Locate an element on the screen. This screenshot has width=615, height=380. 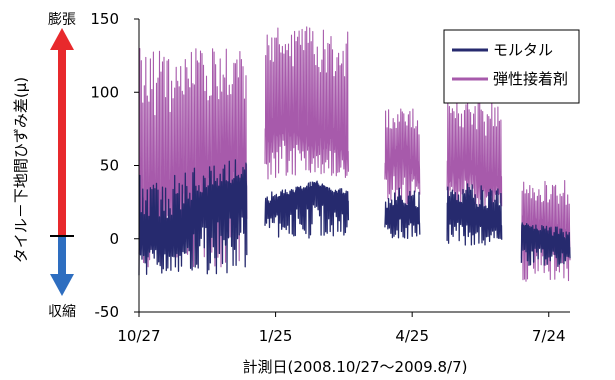
indicator-bottom-label: 収縮 is located at coordinates (62, 312).